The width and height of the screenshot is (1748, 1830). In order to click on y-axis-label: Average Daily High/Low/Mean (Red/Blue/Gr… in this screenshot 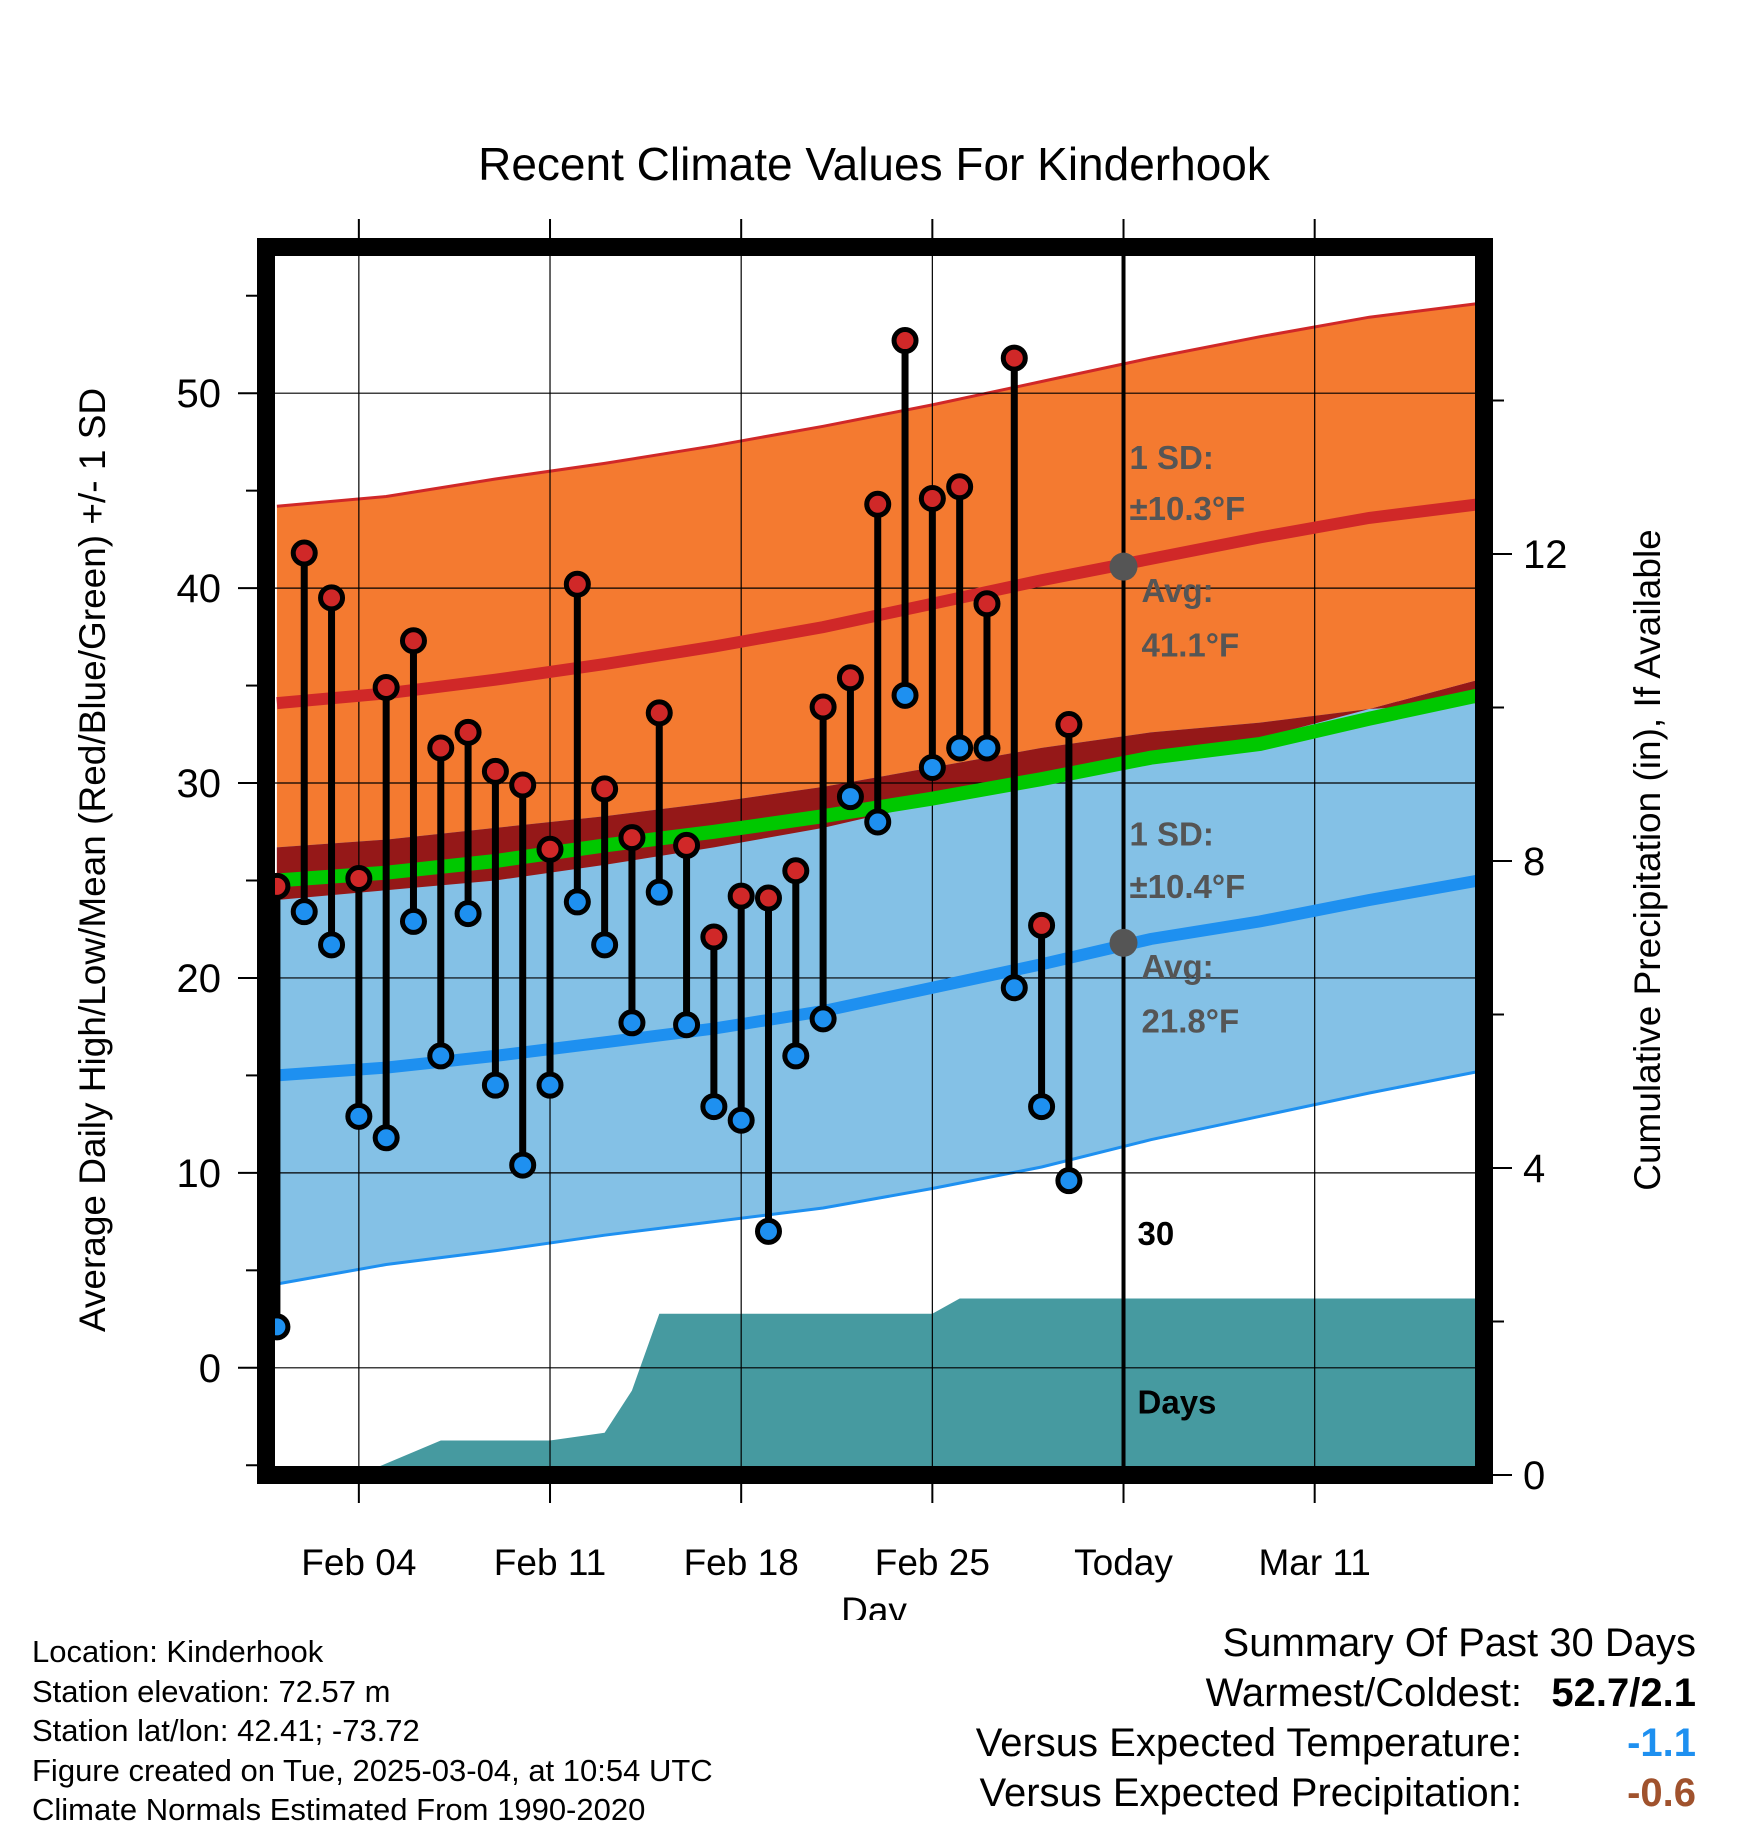, I will do `click(92, 860)`.